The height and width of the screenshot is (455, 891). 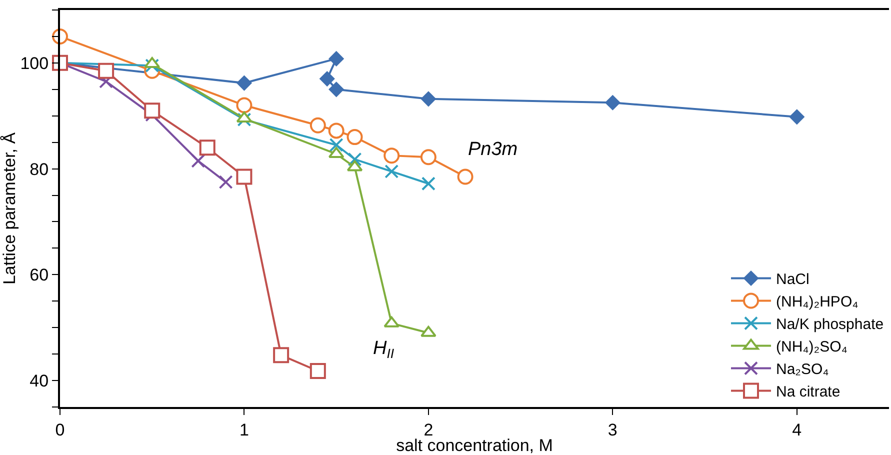 What do you see at coordinates (244, 430) in the screenshot?
I see `x-tick-label: 1` at bounding box center [244, 430].